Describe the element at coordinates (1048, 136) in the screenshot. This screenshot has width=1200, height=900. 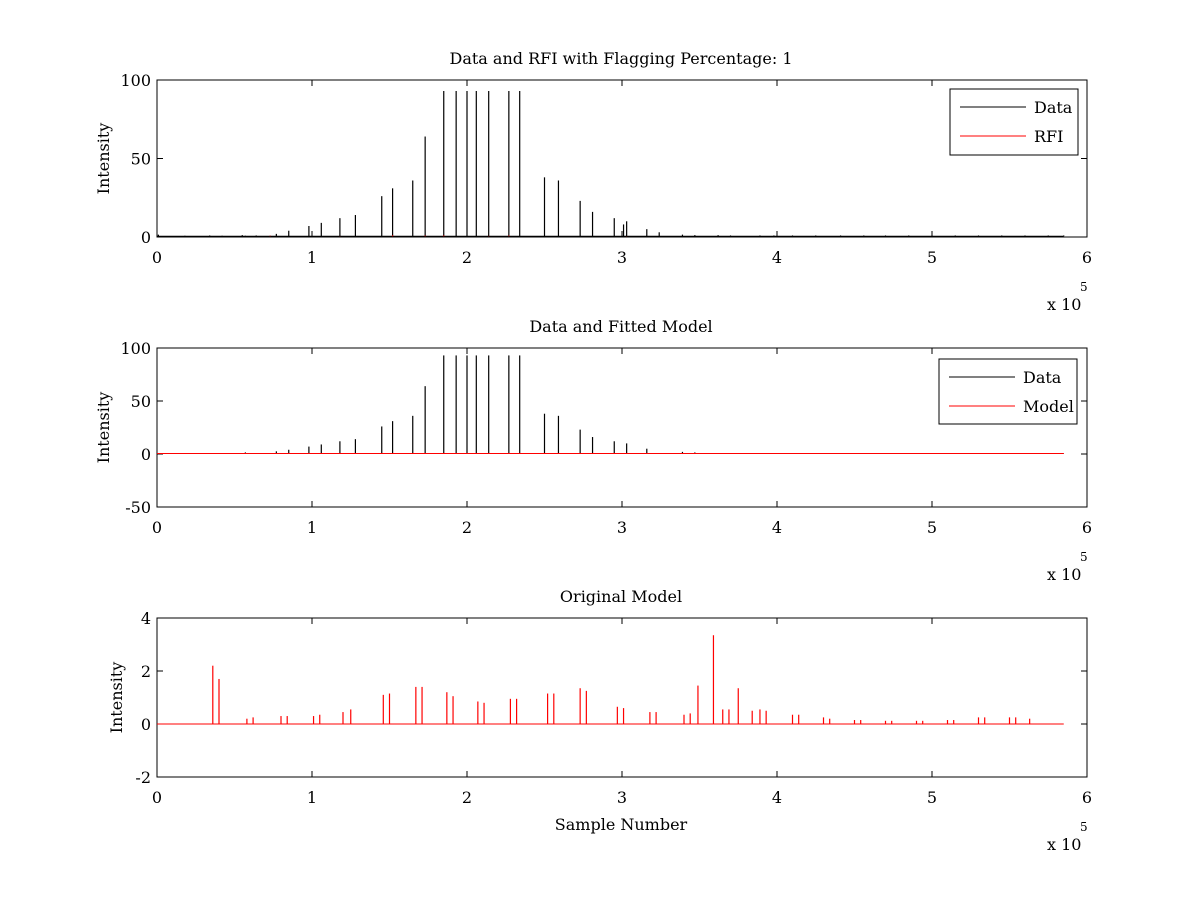
I see `legend-label: RFI` at that location.